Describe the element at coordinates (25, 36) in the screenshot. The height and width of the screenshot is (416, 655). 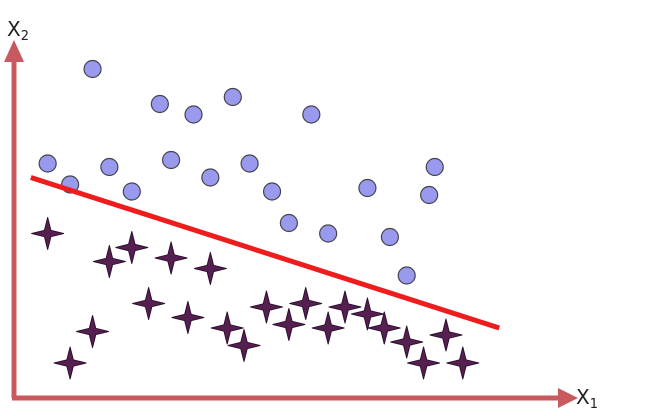
I see `y-axis-label-subscript: 2` at that location.